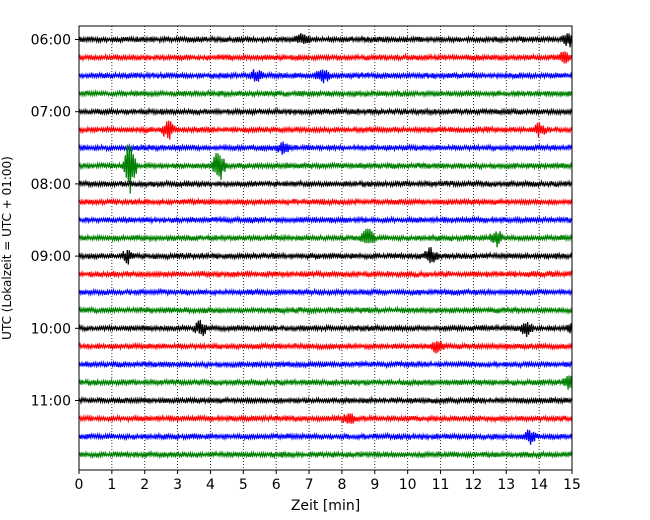  I want to click on y-tick-label: 10:00, so click(51, 329).